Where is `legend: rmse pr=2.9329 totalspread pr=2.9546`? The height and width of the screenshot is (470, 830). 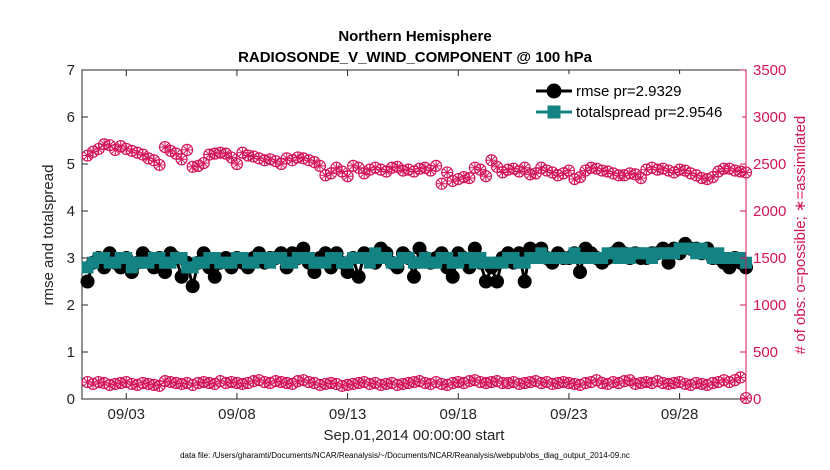
legend: rmse pr=2.9329 totalspread pr=2.9546 is located at coordinates (635, 100).